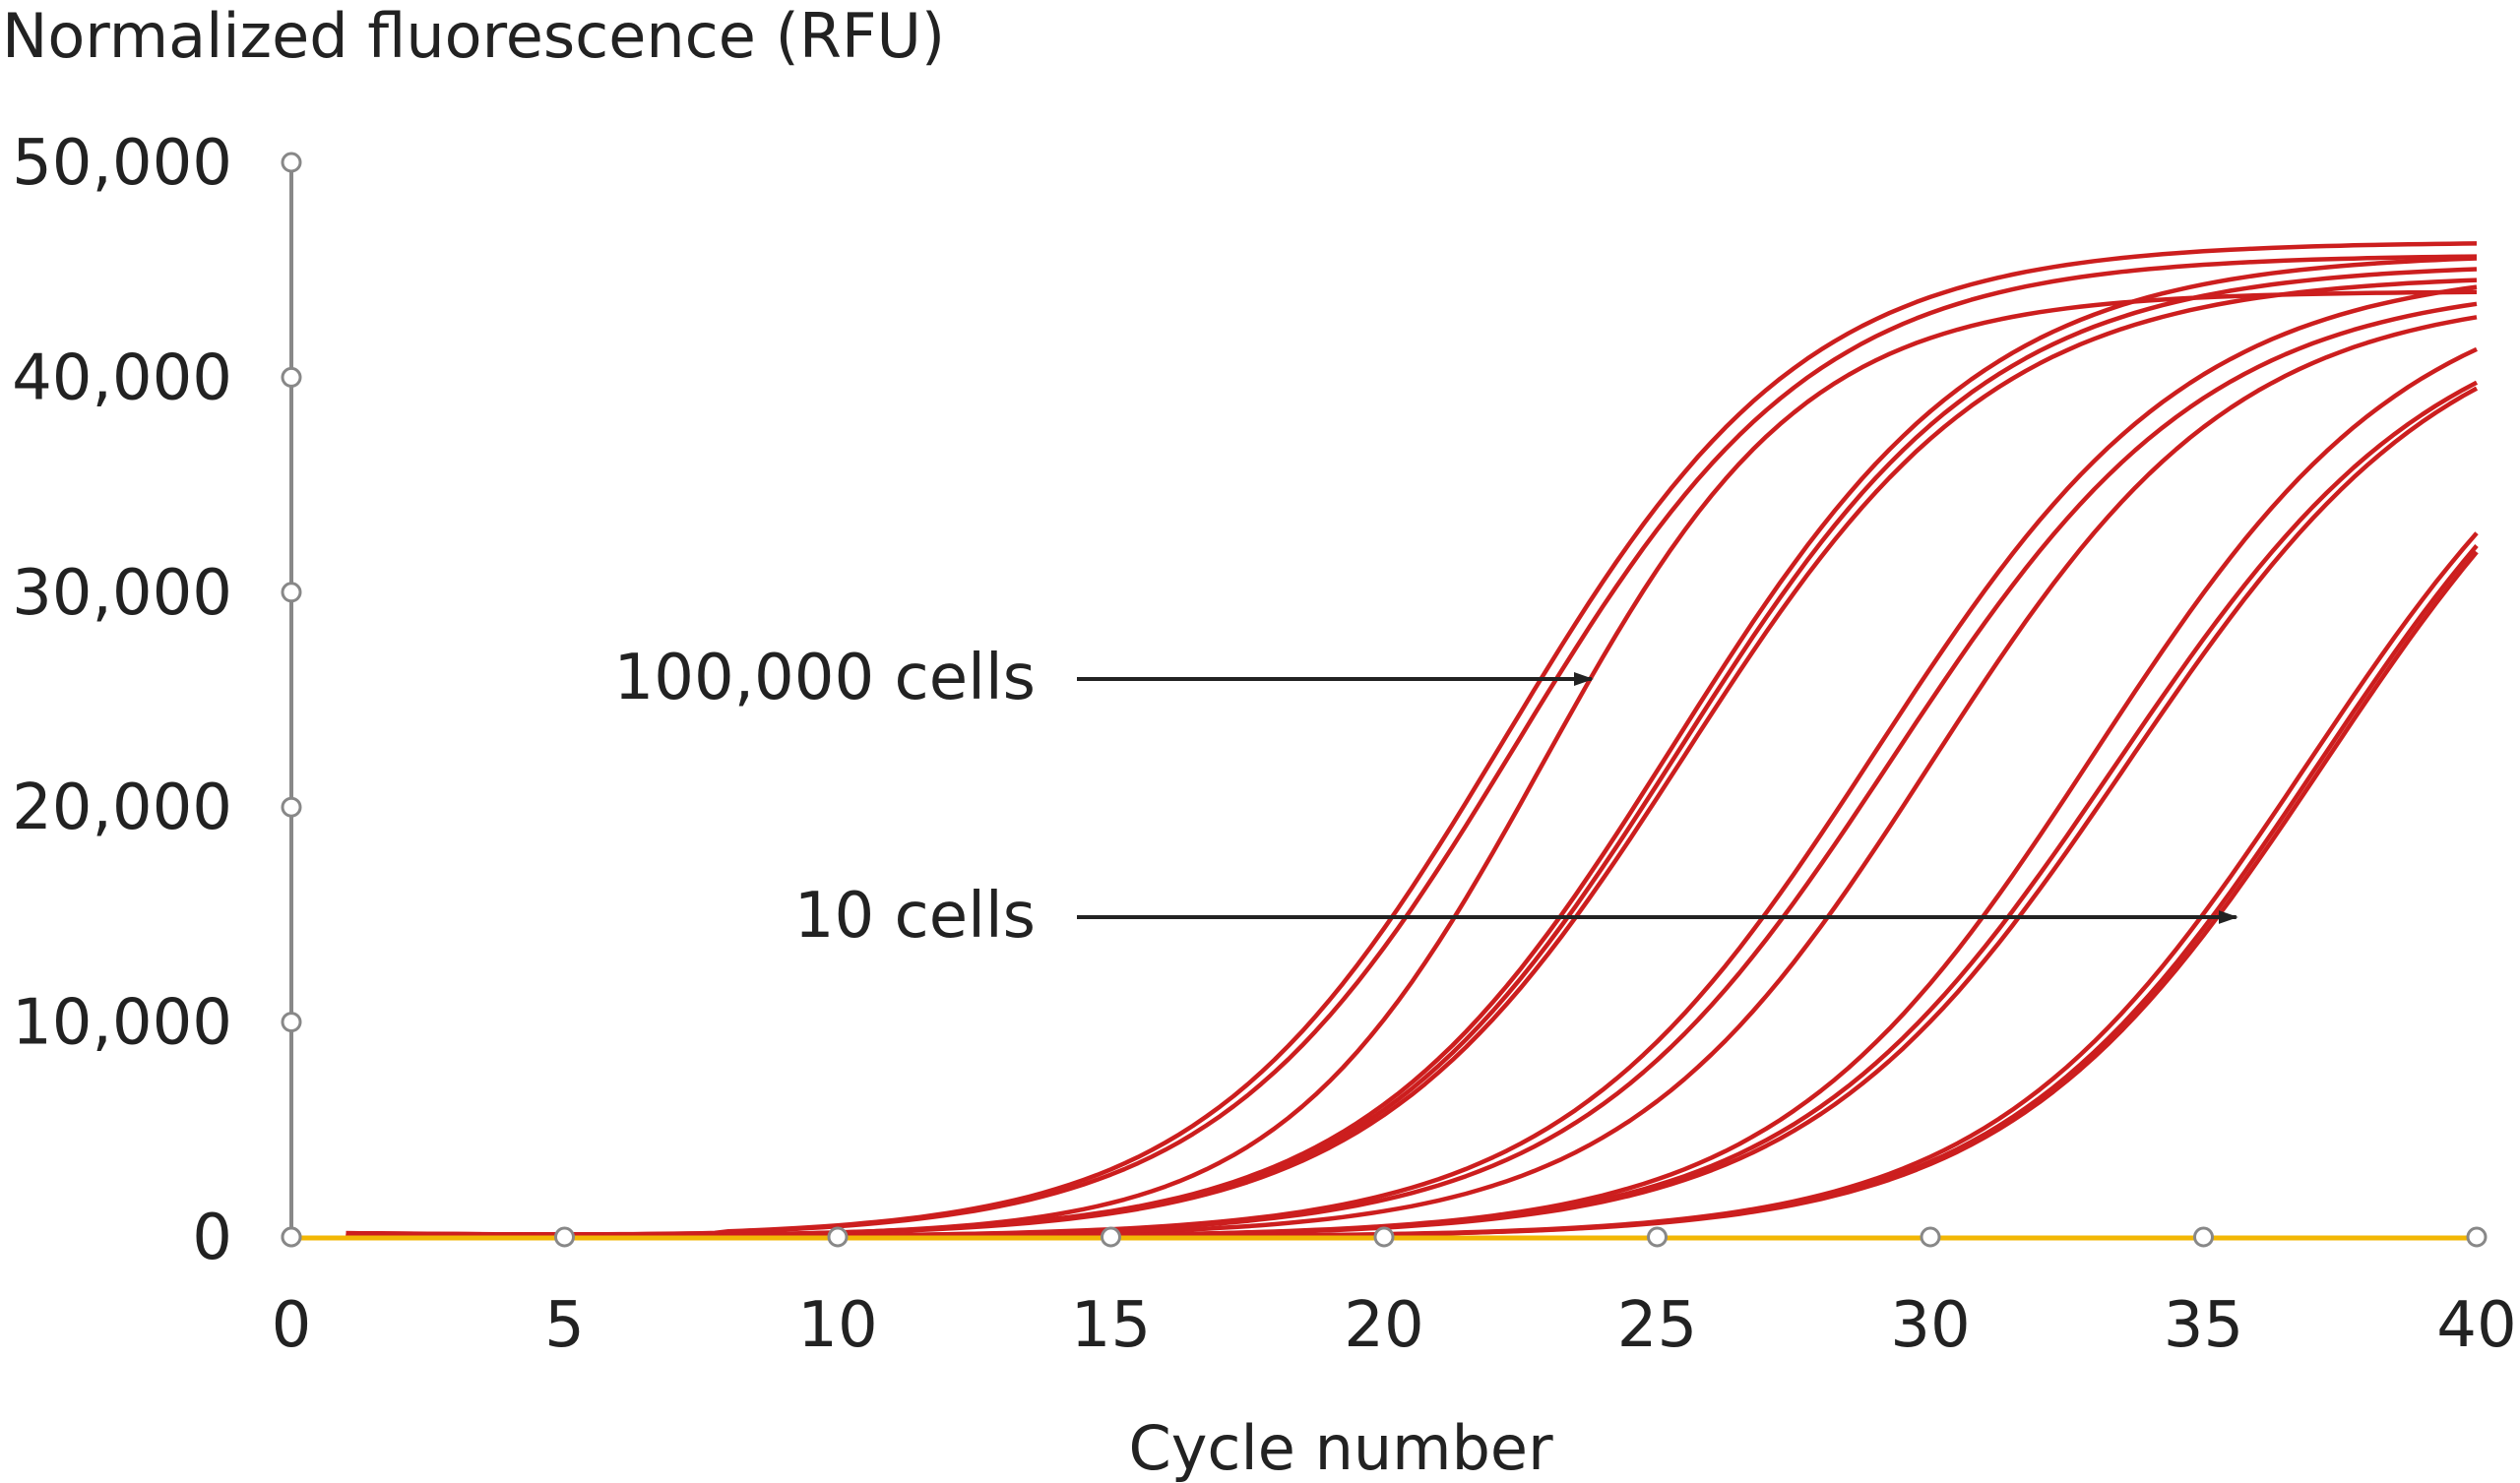  What do you see at coordinates (122, 163) in the screenshot?
I see `y-tick-label: 50,000` at bounding box center [122, 163].